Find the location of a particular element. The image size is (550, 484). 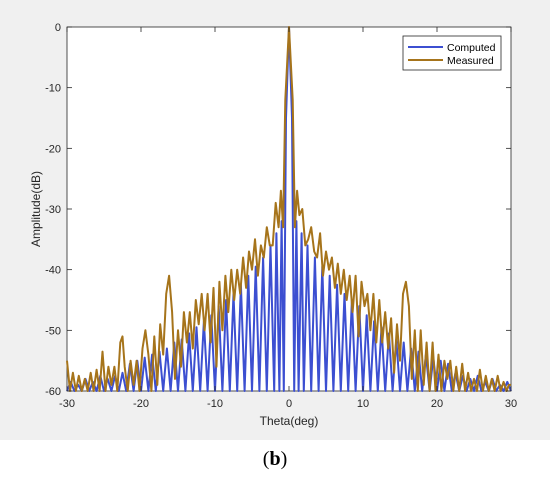

y-tick-label: -60 is located at coordinates (53, 392).